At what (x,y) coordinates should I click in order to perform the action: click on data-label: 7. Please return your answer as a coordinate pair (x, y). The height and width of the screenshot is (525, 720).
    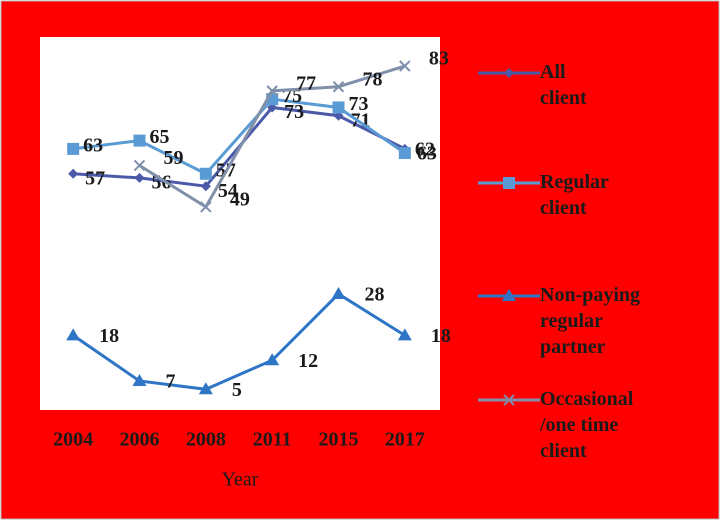
    Looking at the image, I should click on (171, 382).